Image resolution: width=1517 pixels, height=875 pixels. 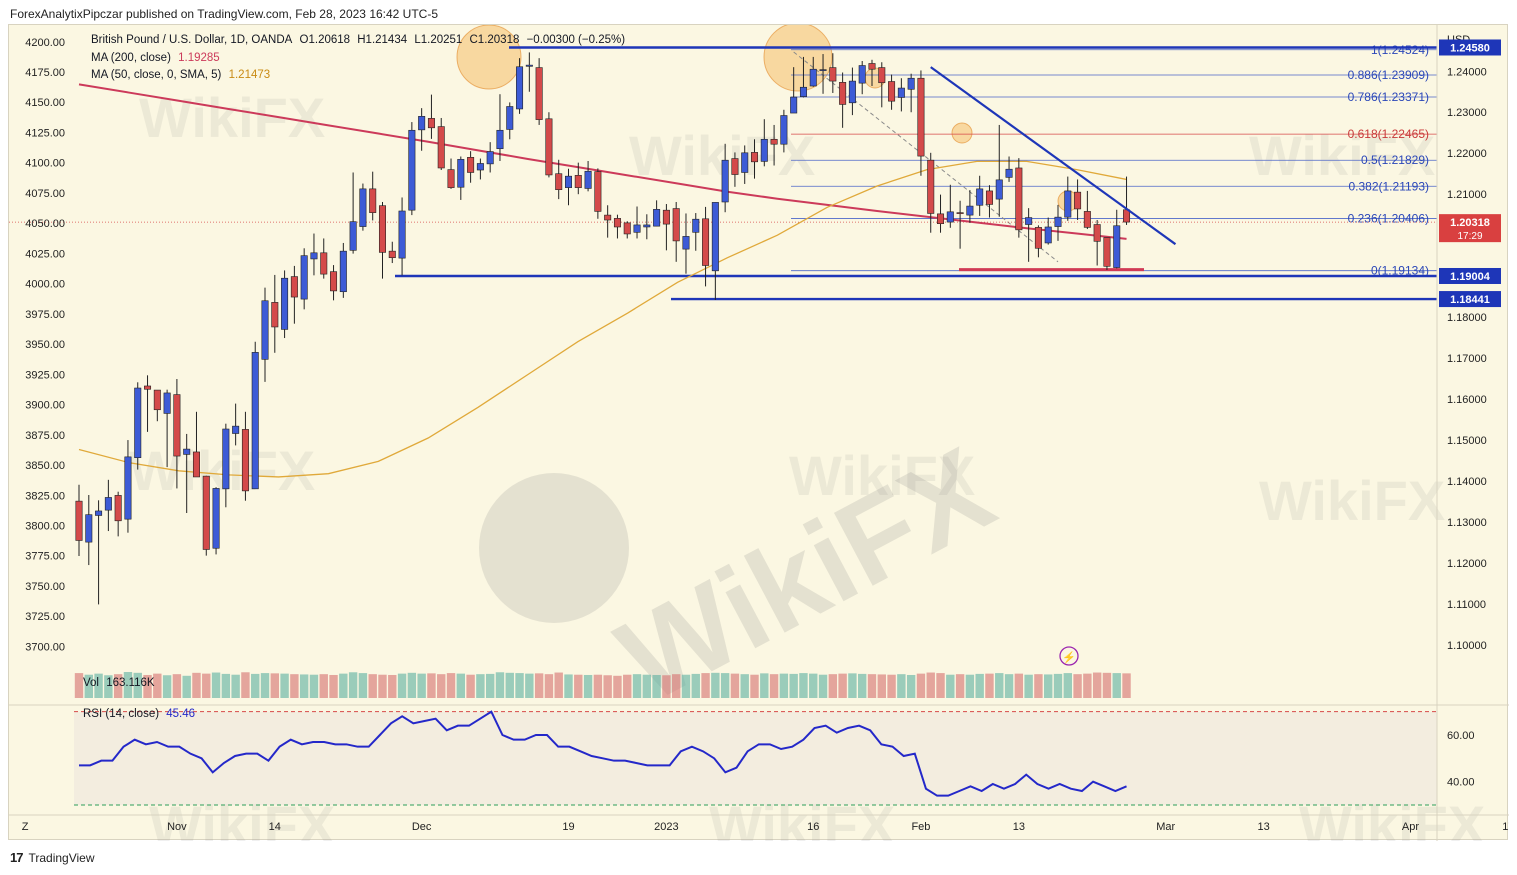 I want to click on x-axis-tick-label: 19, so click(x=568, y=827).